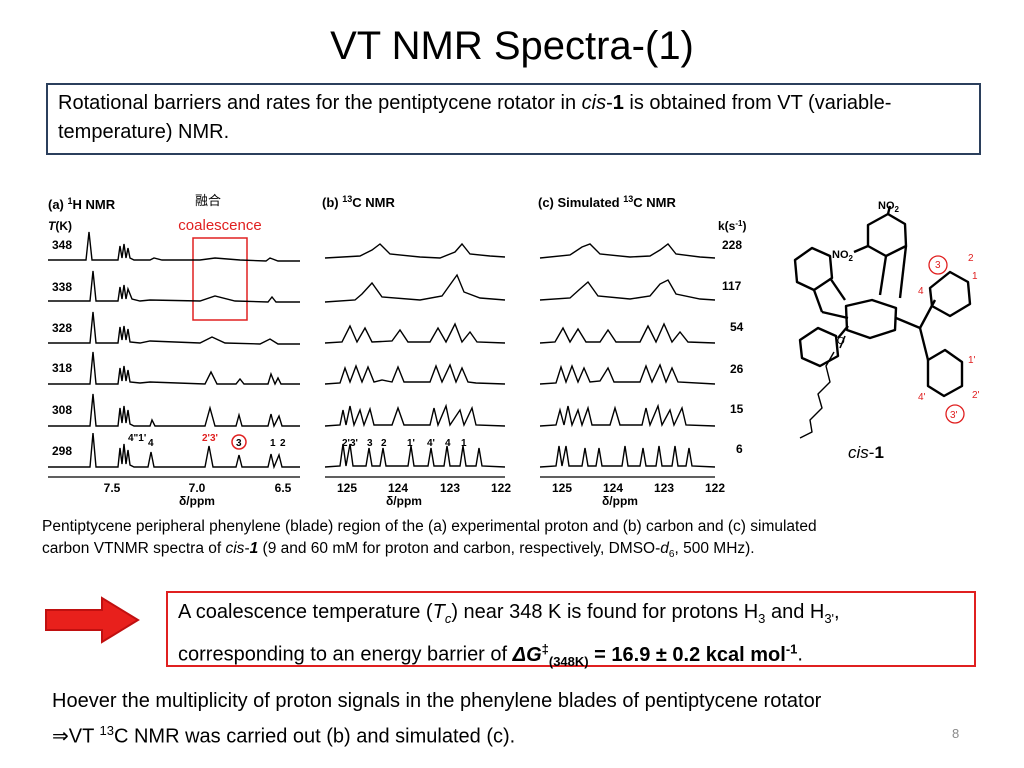 The height and width of the screenshot is (768, 1024). What do you see at coordinates (737, 409) in the screenshot?
I see `rate-label-15: 15` at bounding box center [737, 409].